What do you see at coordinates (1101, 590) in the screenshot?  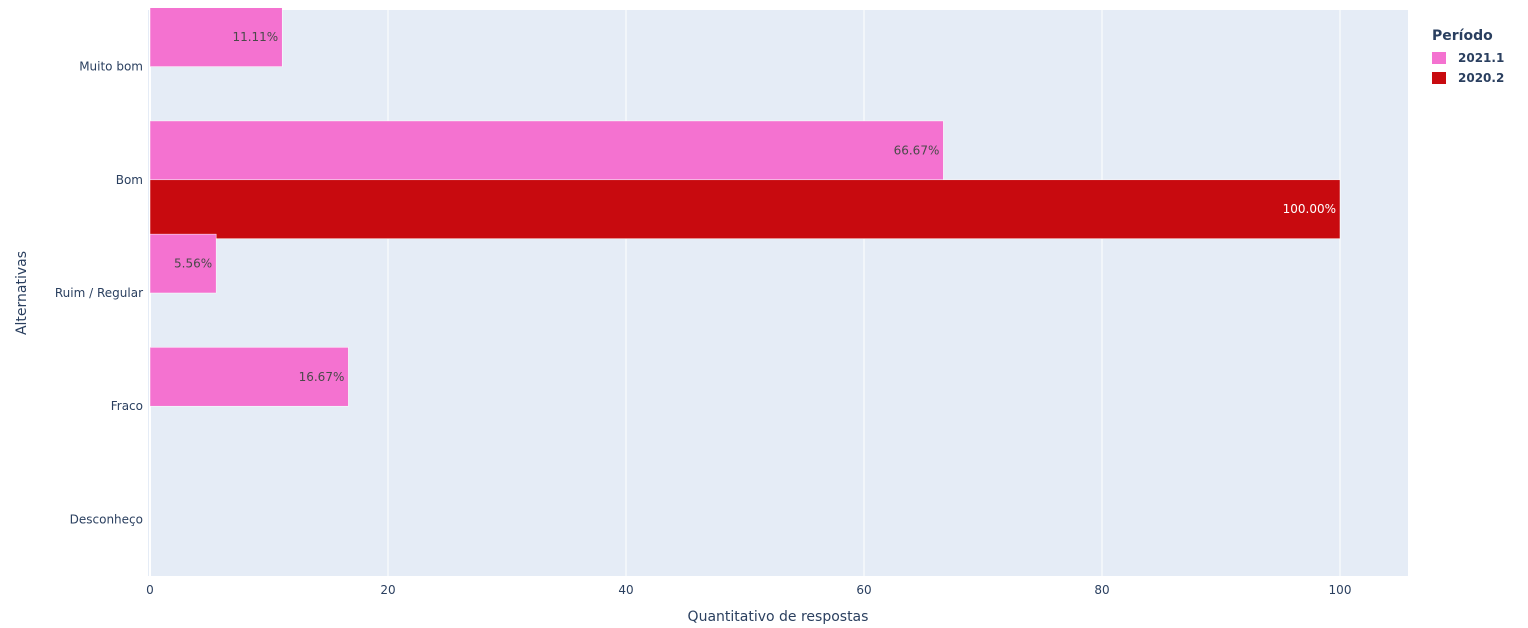 I see `x-tick-label: 80` at bounding box center [1101, 590].